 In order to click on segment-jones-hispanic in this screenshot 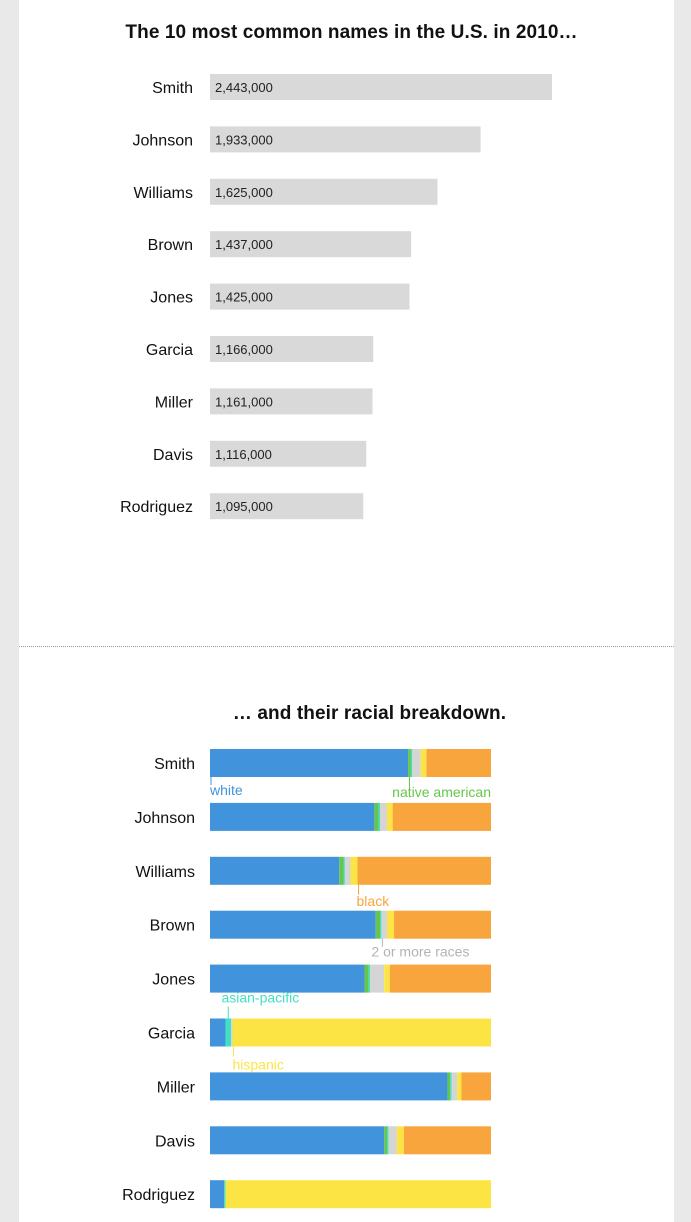, I will do `click(387, 978)`.